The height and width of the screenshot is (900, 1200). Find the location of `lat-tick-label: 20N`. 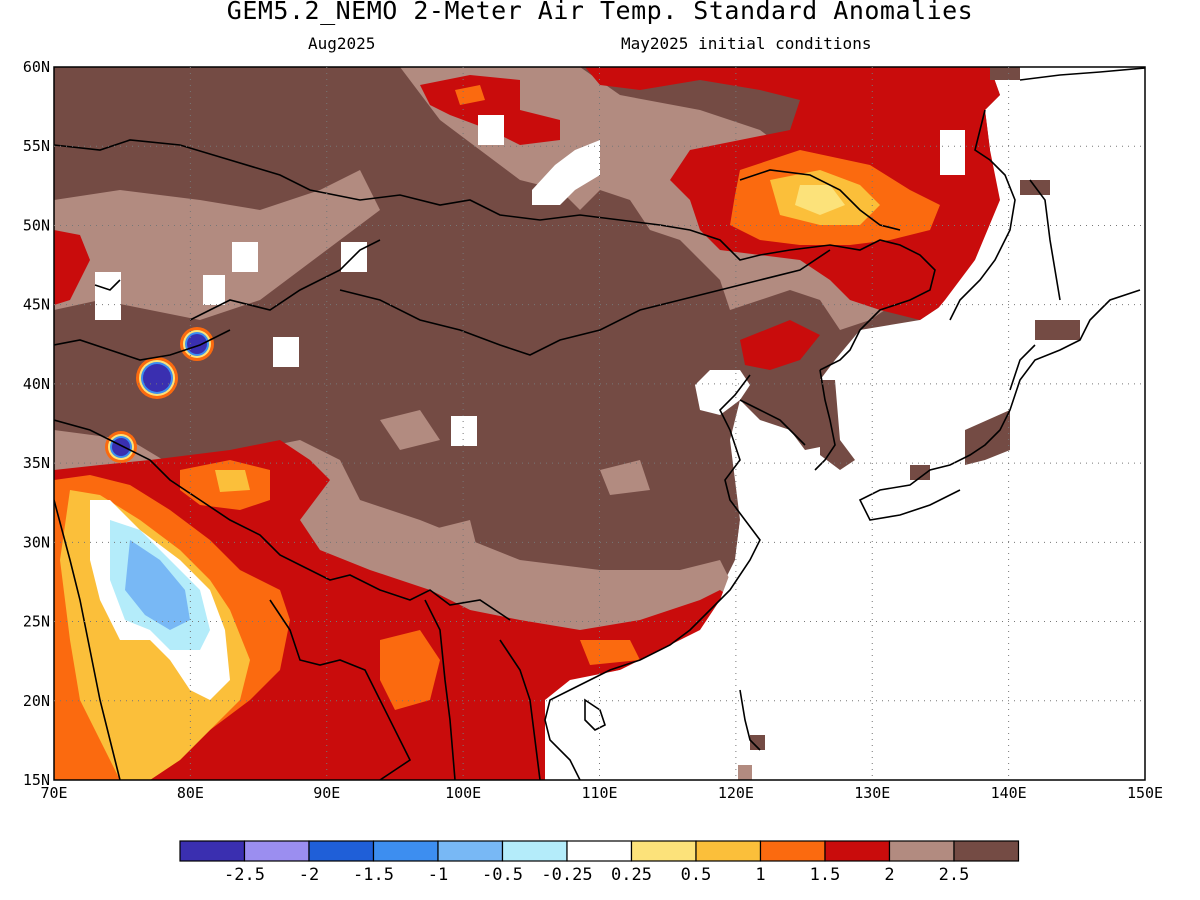

lat-tick-label: 20N is located at coordinates (36, 701).